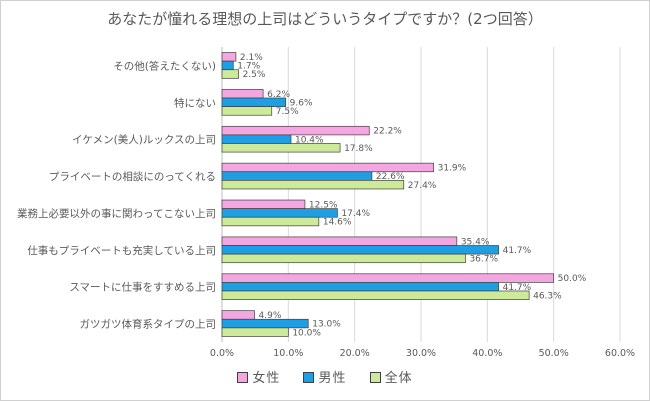 This screenshot has height=401, width=650. Describe the element at coordinates (398, 378) in the screenshot. I see `legend-label-total: 全体` at that location.